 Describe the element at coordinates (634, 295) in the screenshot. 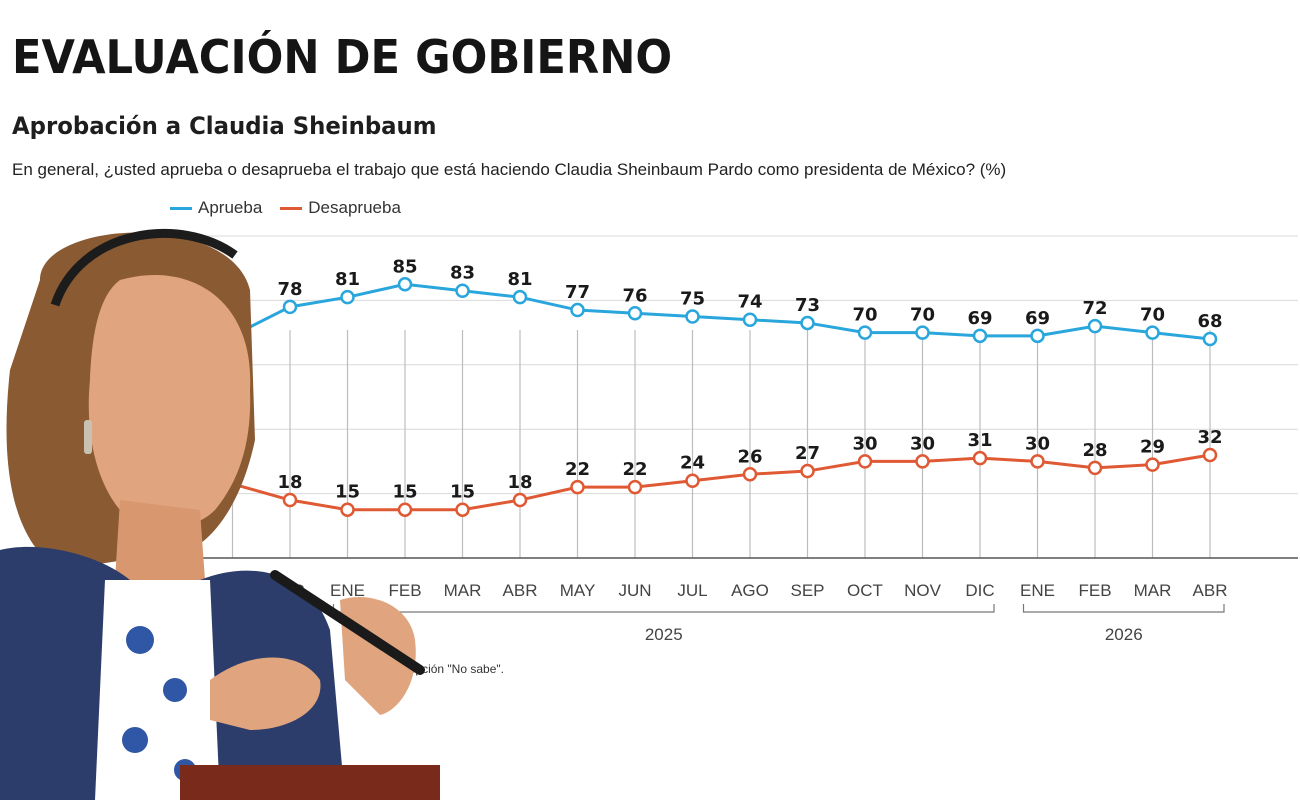

I see `data-label: 76` at that location.